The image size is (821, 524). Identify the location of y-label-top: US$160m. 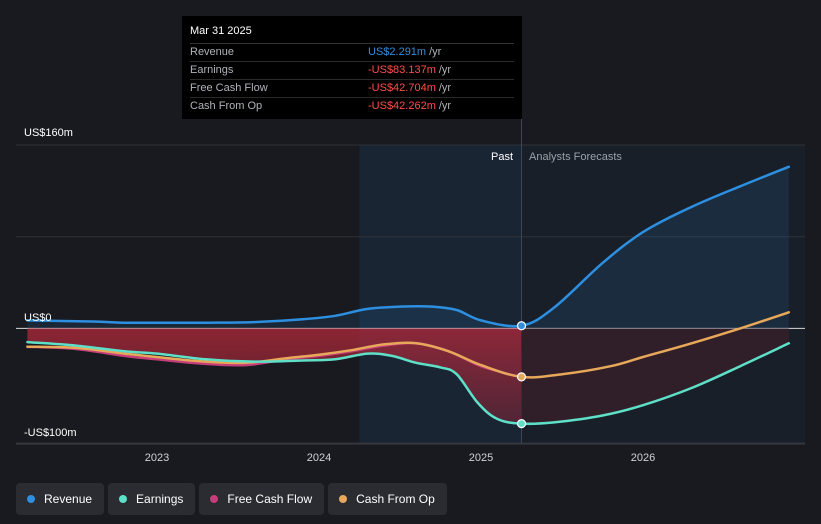
(48, 133).